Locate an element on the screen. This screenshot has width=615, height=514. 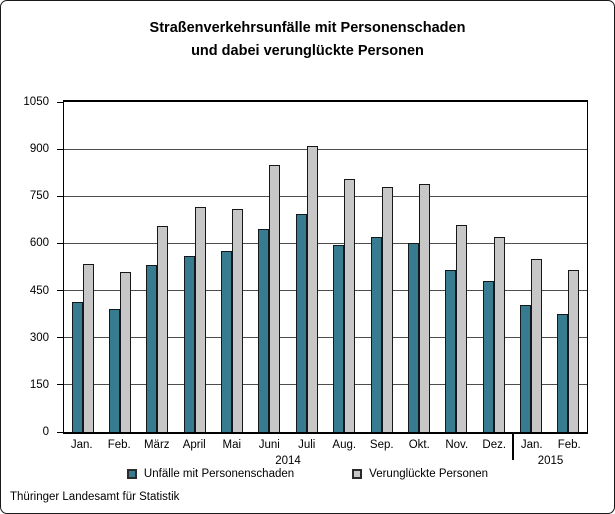
x-tick-label-6: Juli is located at coordinates (307, 445).